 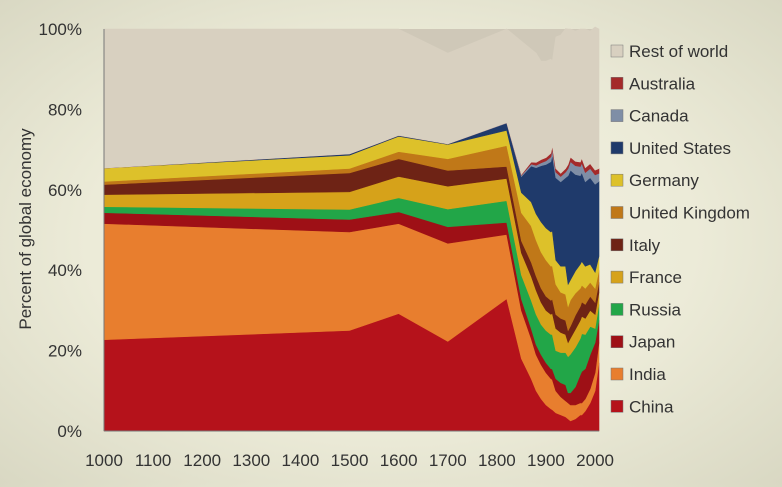 What do you see at coordinates (662, 83) in the screenshot?
I see `legend-label-australia: Australia` at bounding box center [662, 83].